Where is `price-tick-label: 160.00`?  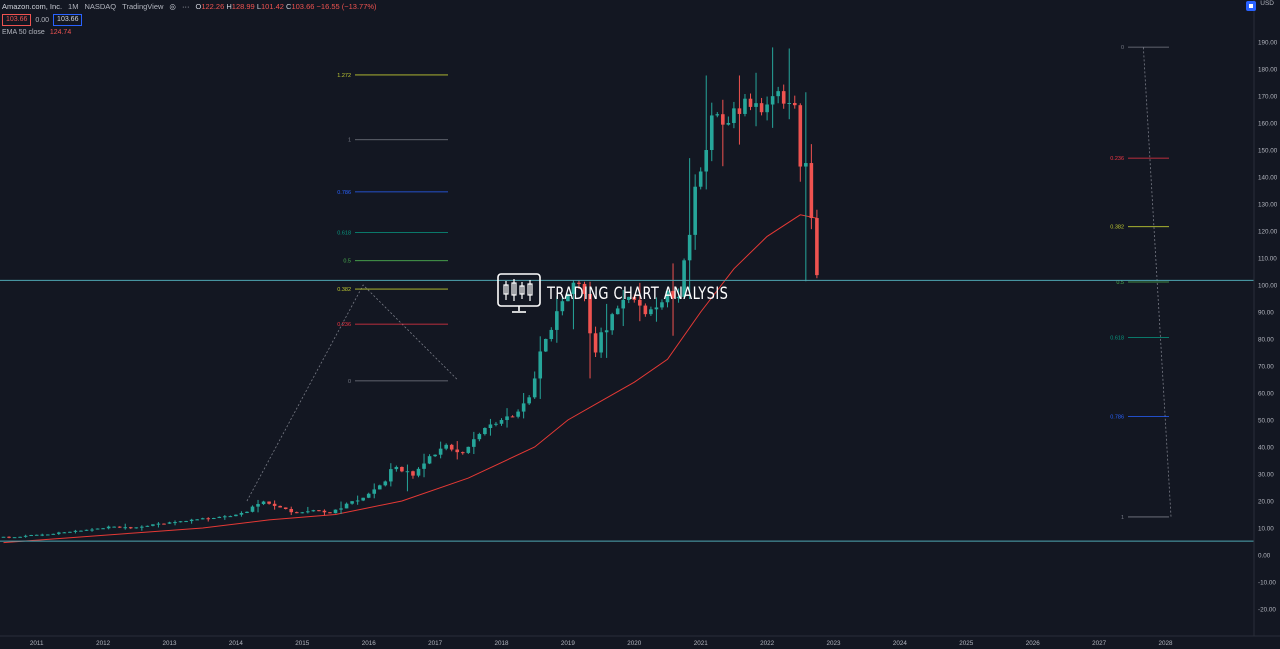
price-tick-label: 160.00 is located at coordinates (1268, 124).